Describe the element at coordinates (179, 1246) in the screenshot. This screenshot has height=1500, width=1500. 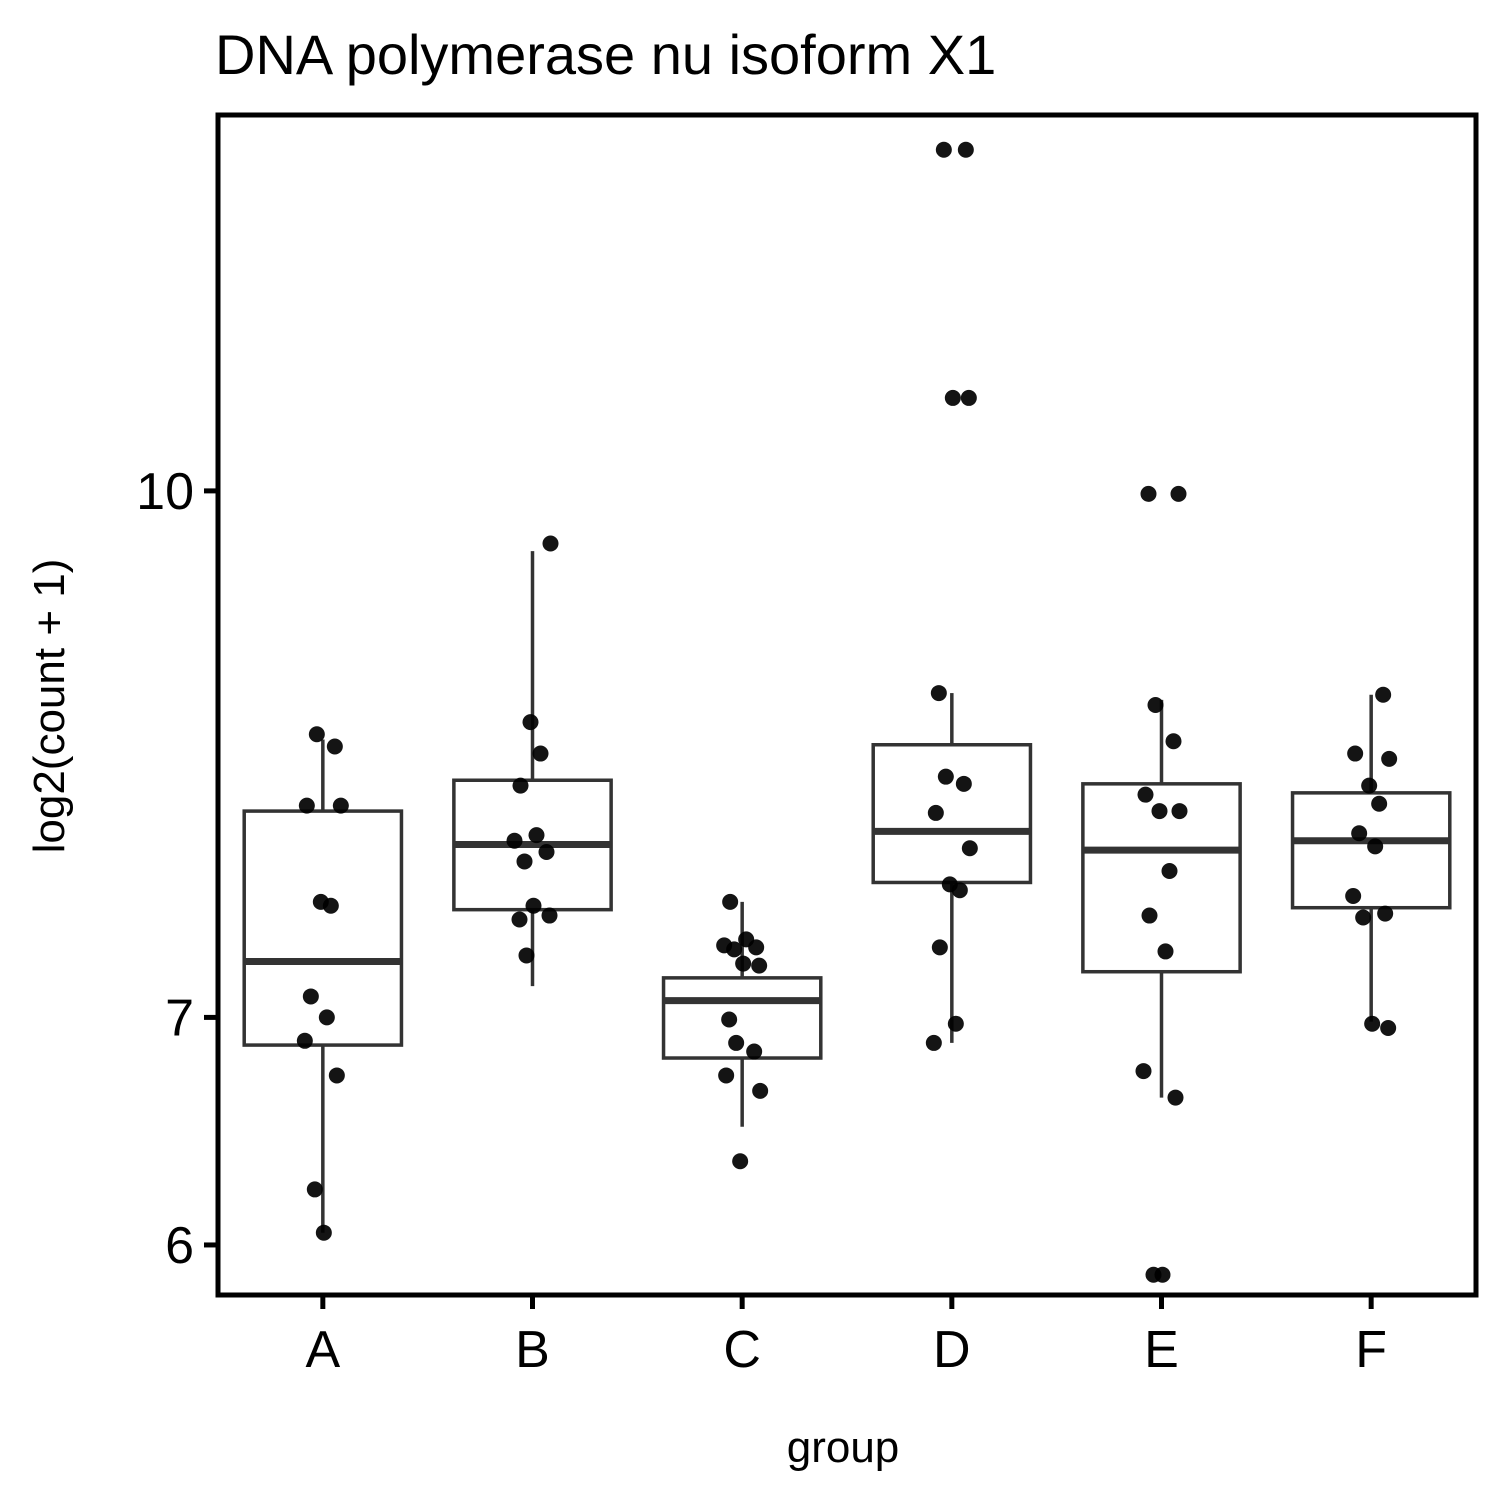
I see `y-tick-label: 6` at that location.